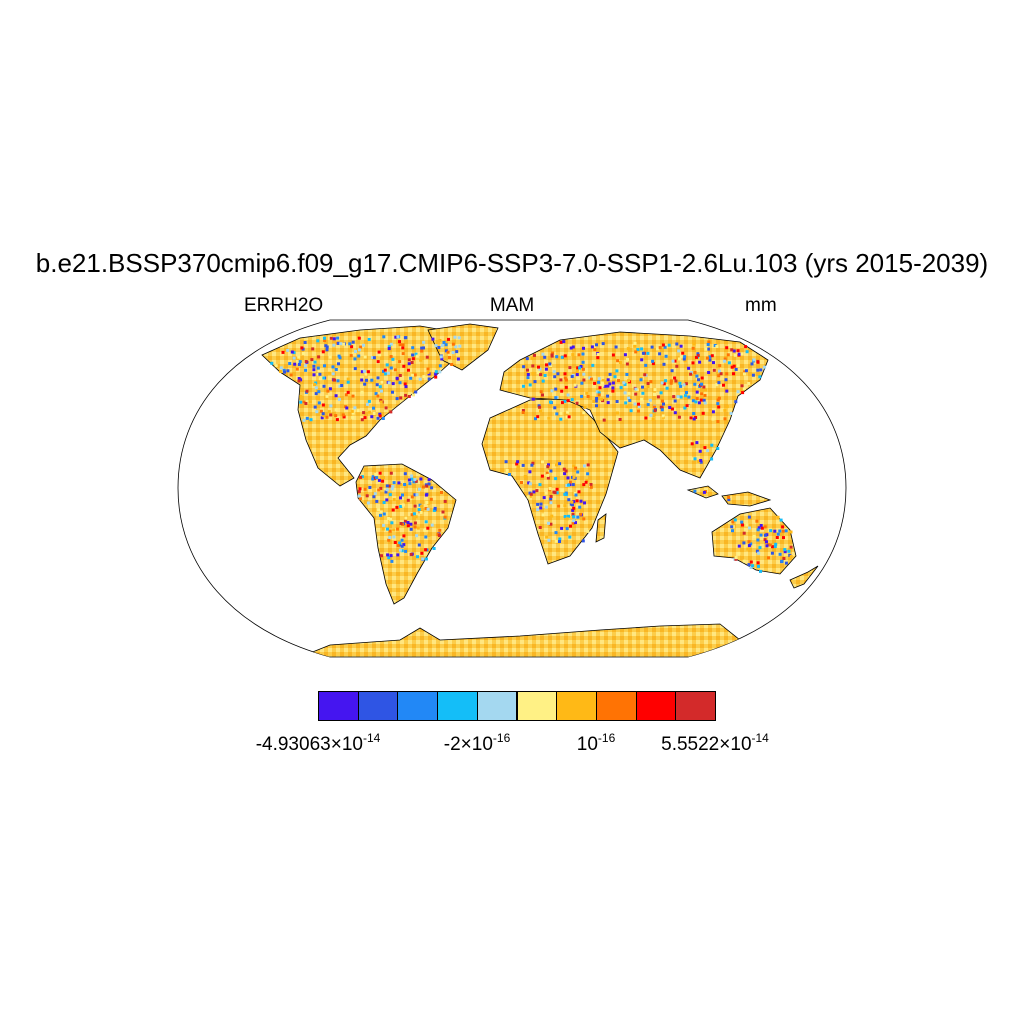 Image resolution: width=1024 pixels, height=1024 pixels. I want to click on colorbar-label-1: -4.93063×10⁻¹⁴, so click(318, 743).